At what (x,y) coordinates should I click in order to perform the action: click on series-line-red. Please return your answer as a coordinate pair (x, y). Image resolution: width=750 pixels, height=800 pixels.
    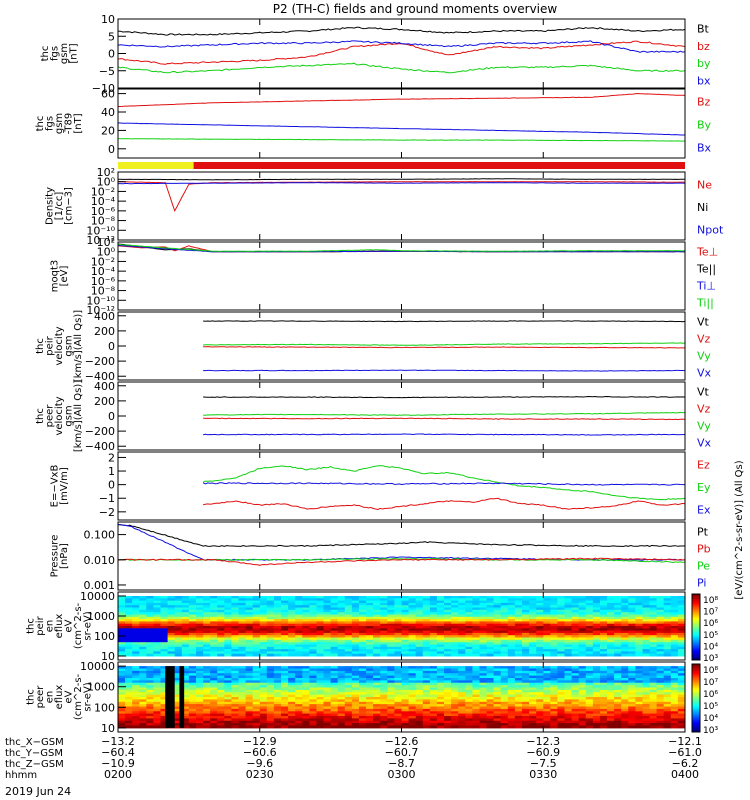
    Looking at the image, I should click on (444, 504).